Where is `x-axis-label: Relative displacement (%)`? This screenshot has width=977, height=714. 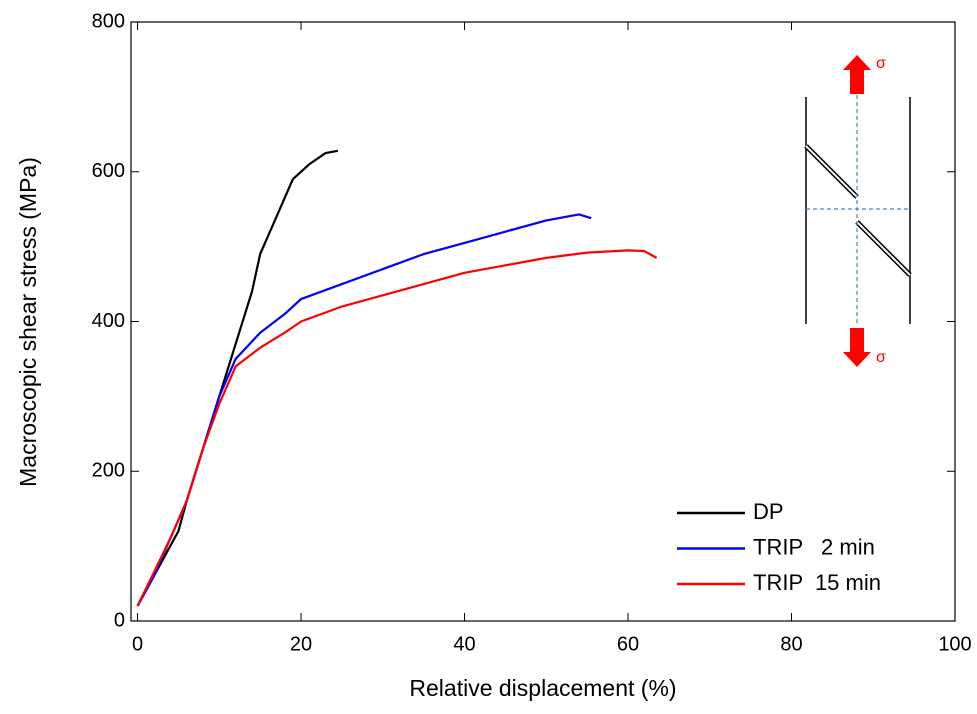 x-axis-label: Relative displacement (%) is located at coordinates (542, 688).